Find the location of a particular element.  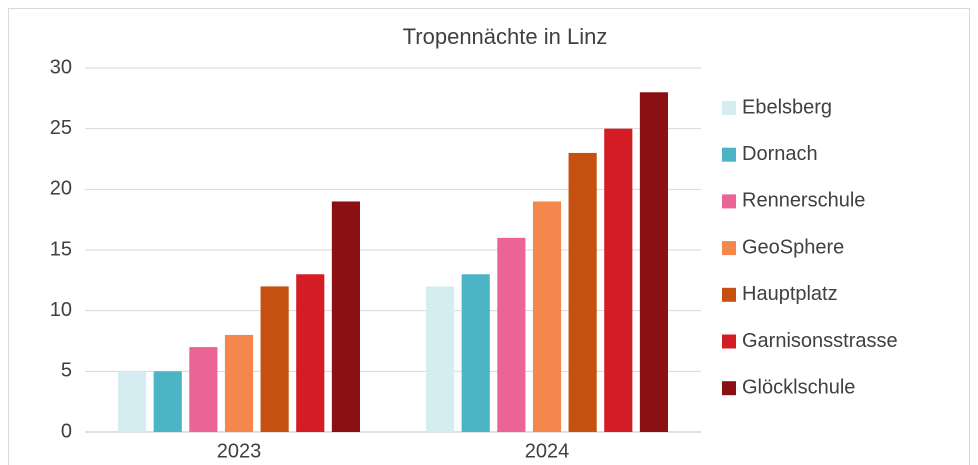

legend-label: Dornach is located at coordinates (780, 154).